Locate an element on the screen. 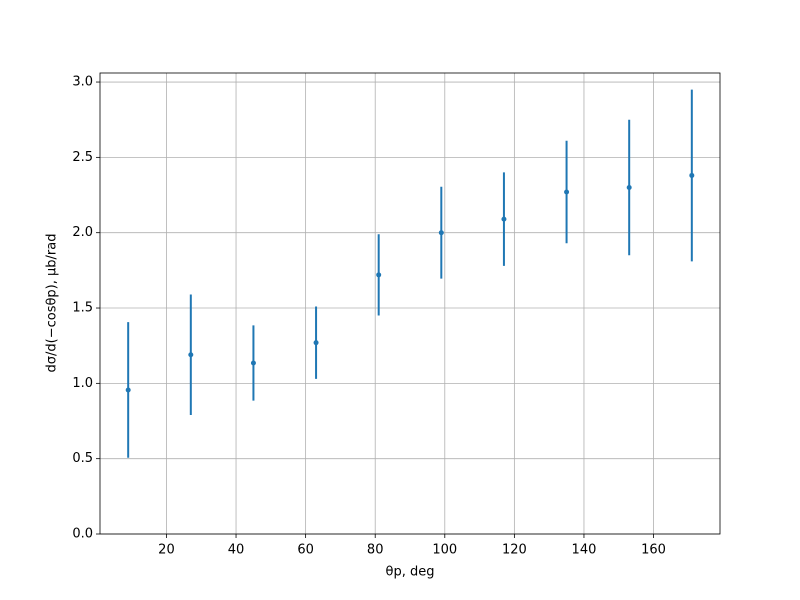  y-tick-label: 0.5 is located at coordinates (82, 458).